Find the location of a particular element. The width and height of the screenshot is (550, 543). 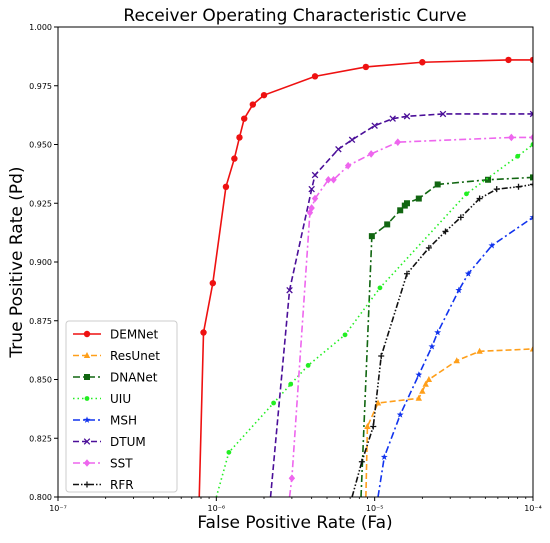

series-line-msh is located at coordinates (455, 356).